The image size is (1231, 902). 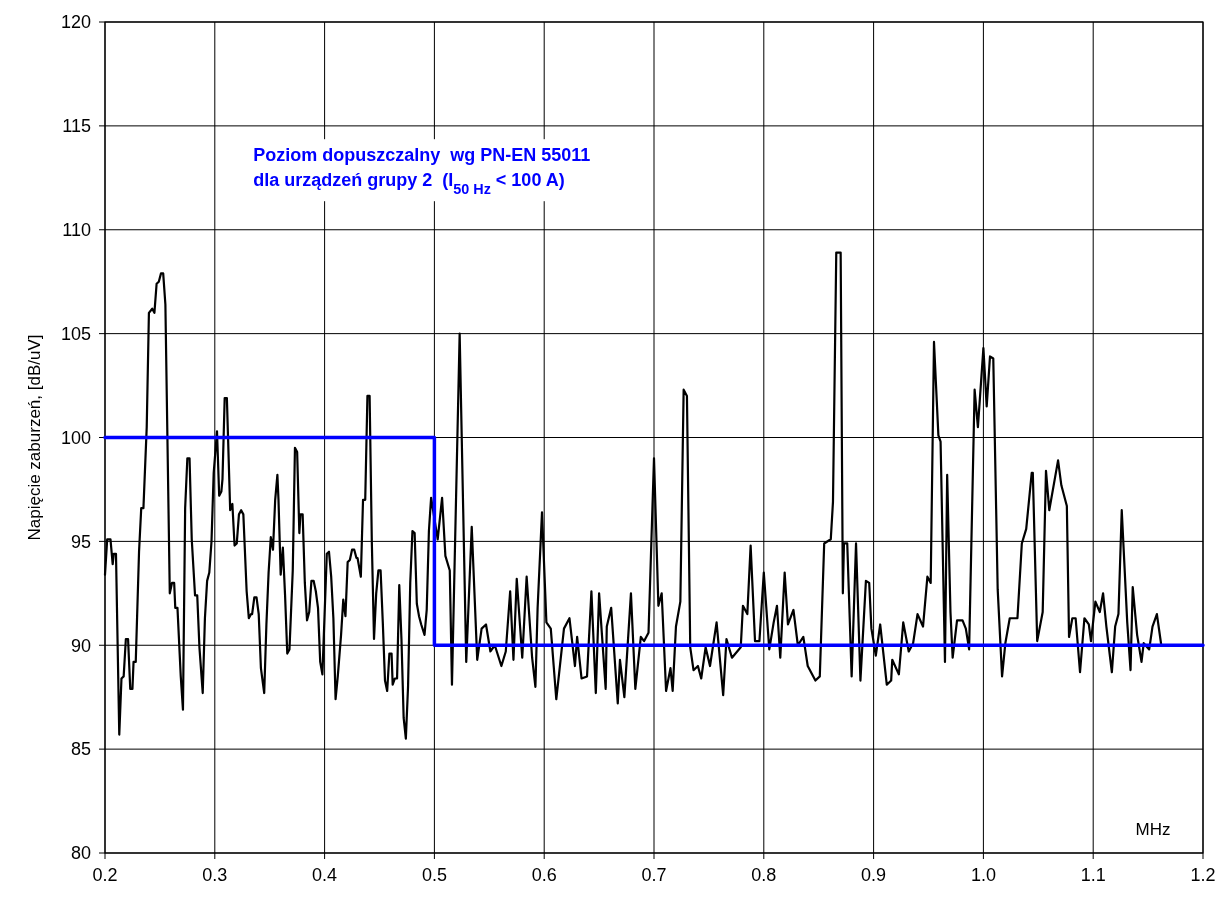 What do you see at coordinates (409, 184) in the screenshot?
I see `annotation: dla urządzeń grupy 2 (I$_{50 Hz}$ < 100 A)` at bounding box center [409, 184].